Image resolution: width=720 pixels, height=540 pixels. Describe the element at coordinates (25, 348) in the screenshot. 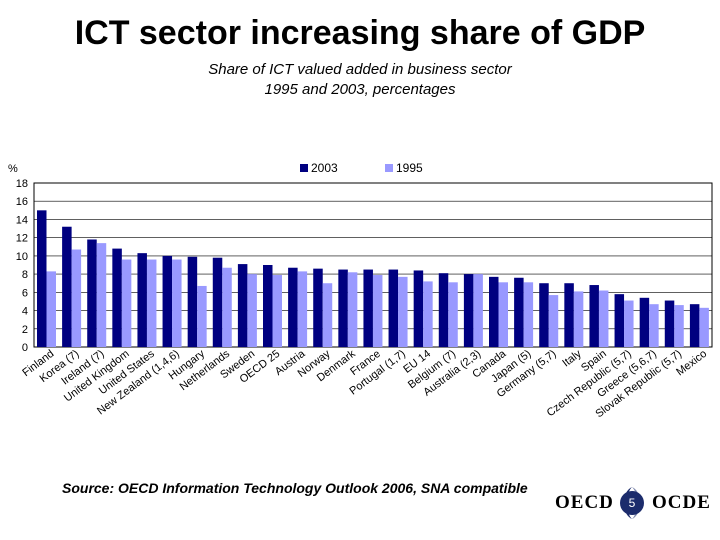

I see `y-tick-label: 0` at that location.